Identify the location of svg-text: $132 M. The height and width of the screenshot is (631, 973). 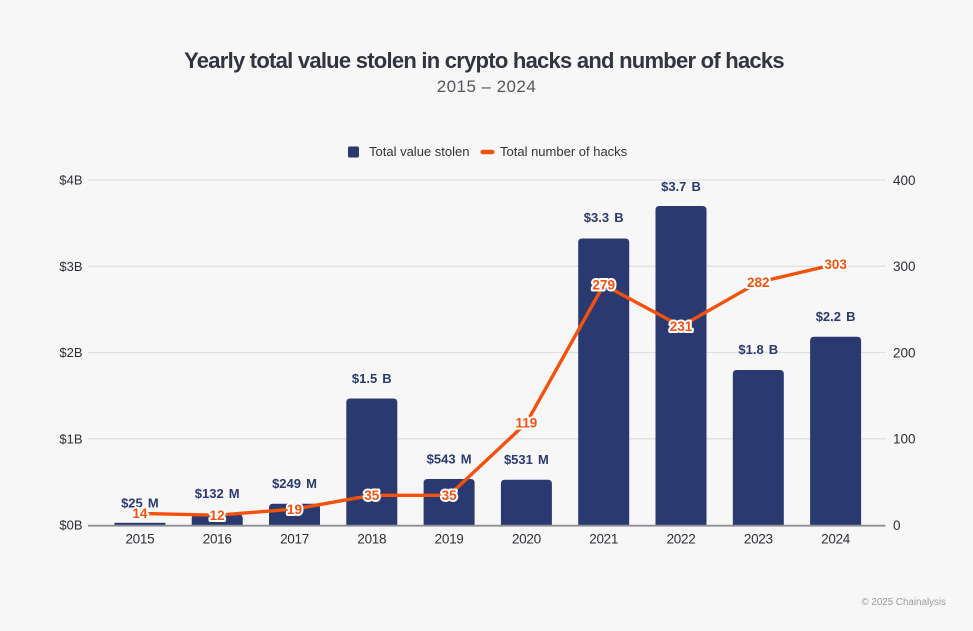
(217, 493).